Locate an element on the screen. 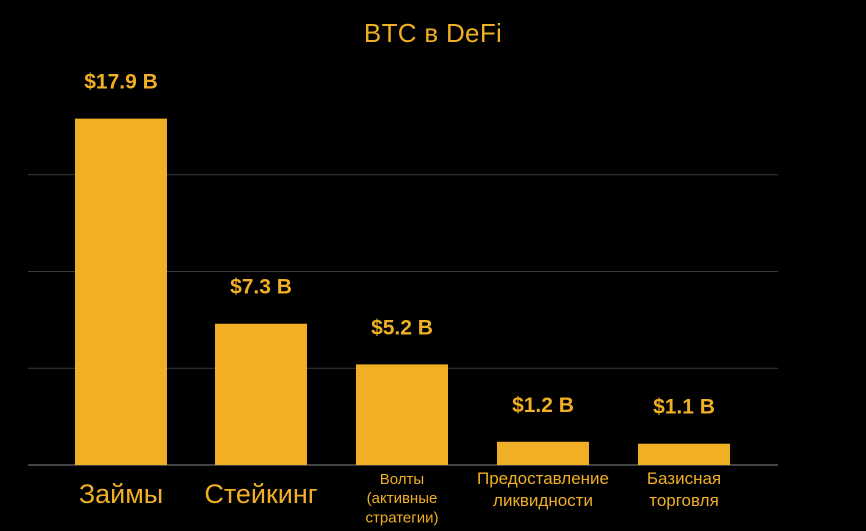  data-label: $7.3 B is located at coordinates (261, 287).